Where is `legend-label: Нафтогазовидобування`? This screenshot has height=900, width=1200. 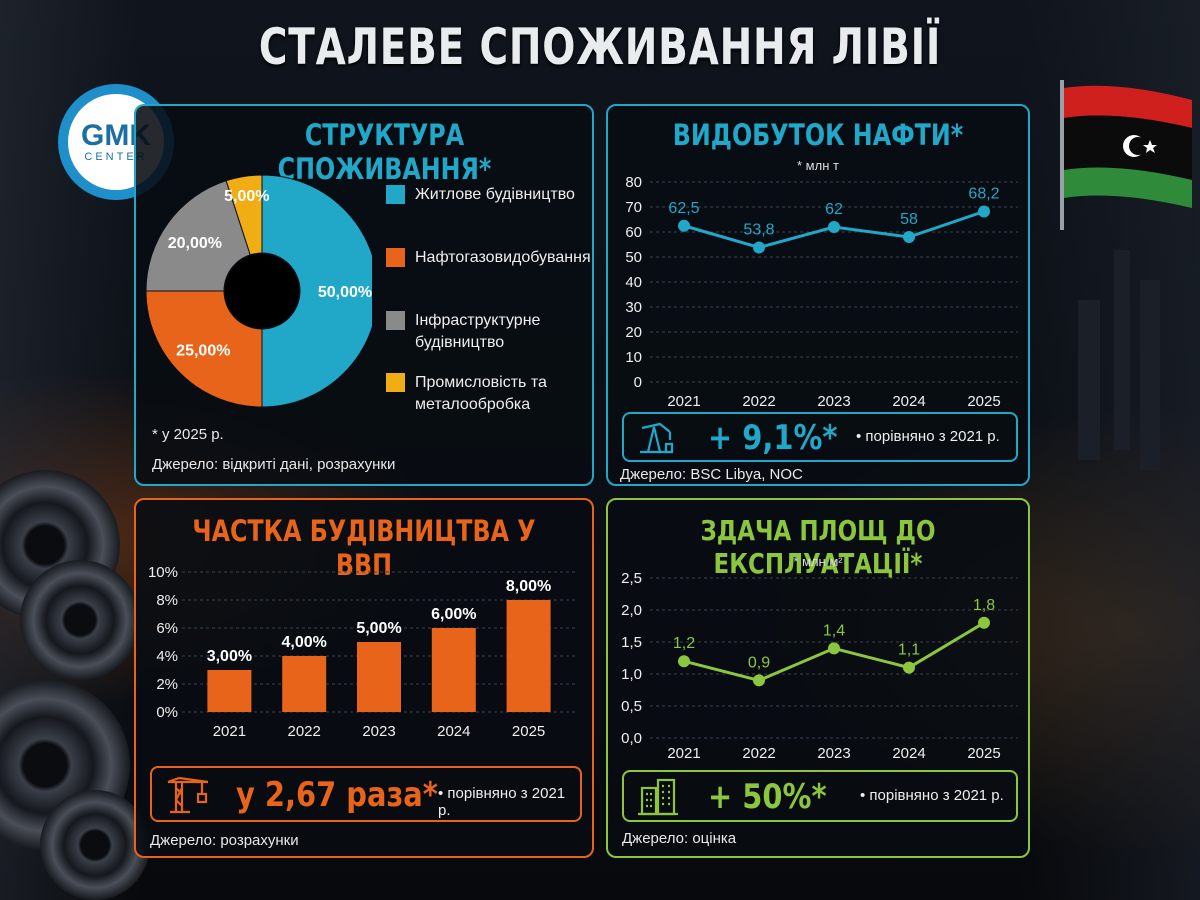
legend-label: Нафтогазовидобування is located at coordinates (503, 257).